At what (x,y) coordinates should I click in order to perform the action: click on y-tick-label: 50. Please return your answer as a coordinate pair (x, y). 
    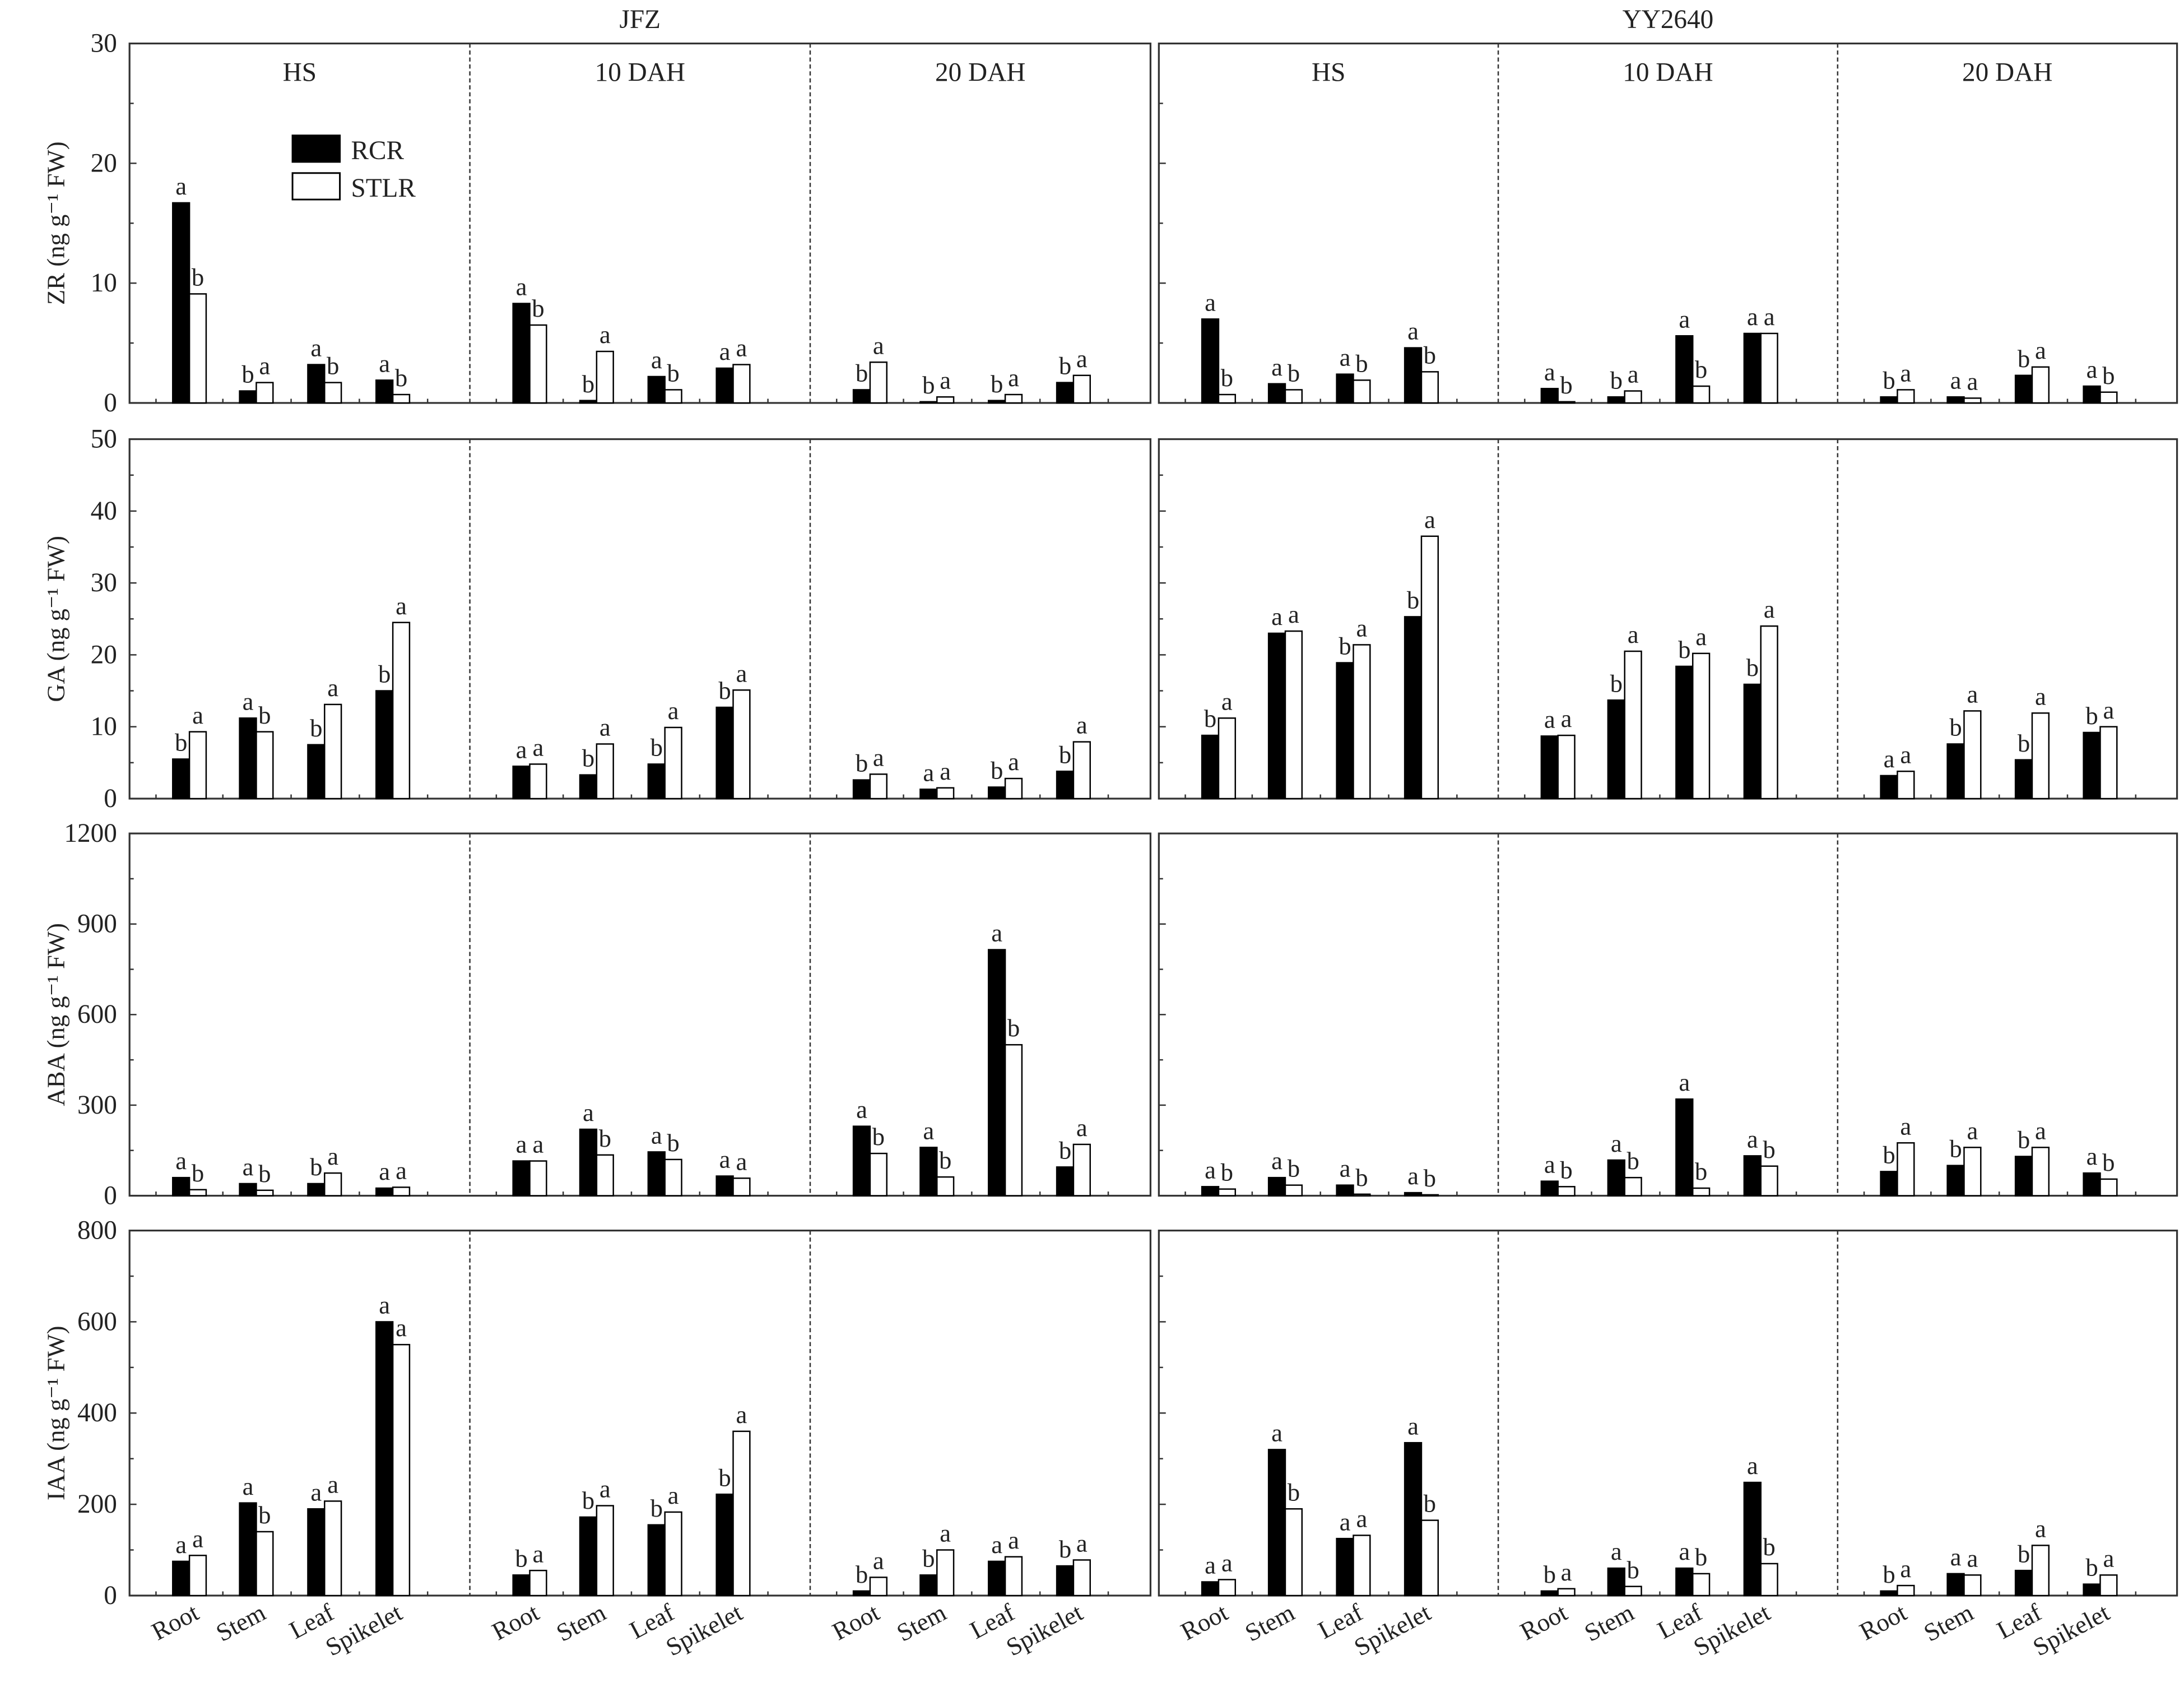
    Looking at the image, I should click on (104, 440).